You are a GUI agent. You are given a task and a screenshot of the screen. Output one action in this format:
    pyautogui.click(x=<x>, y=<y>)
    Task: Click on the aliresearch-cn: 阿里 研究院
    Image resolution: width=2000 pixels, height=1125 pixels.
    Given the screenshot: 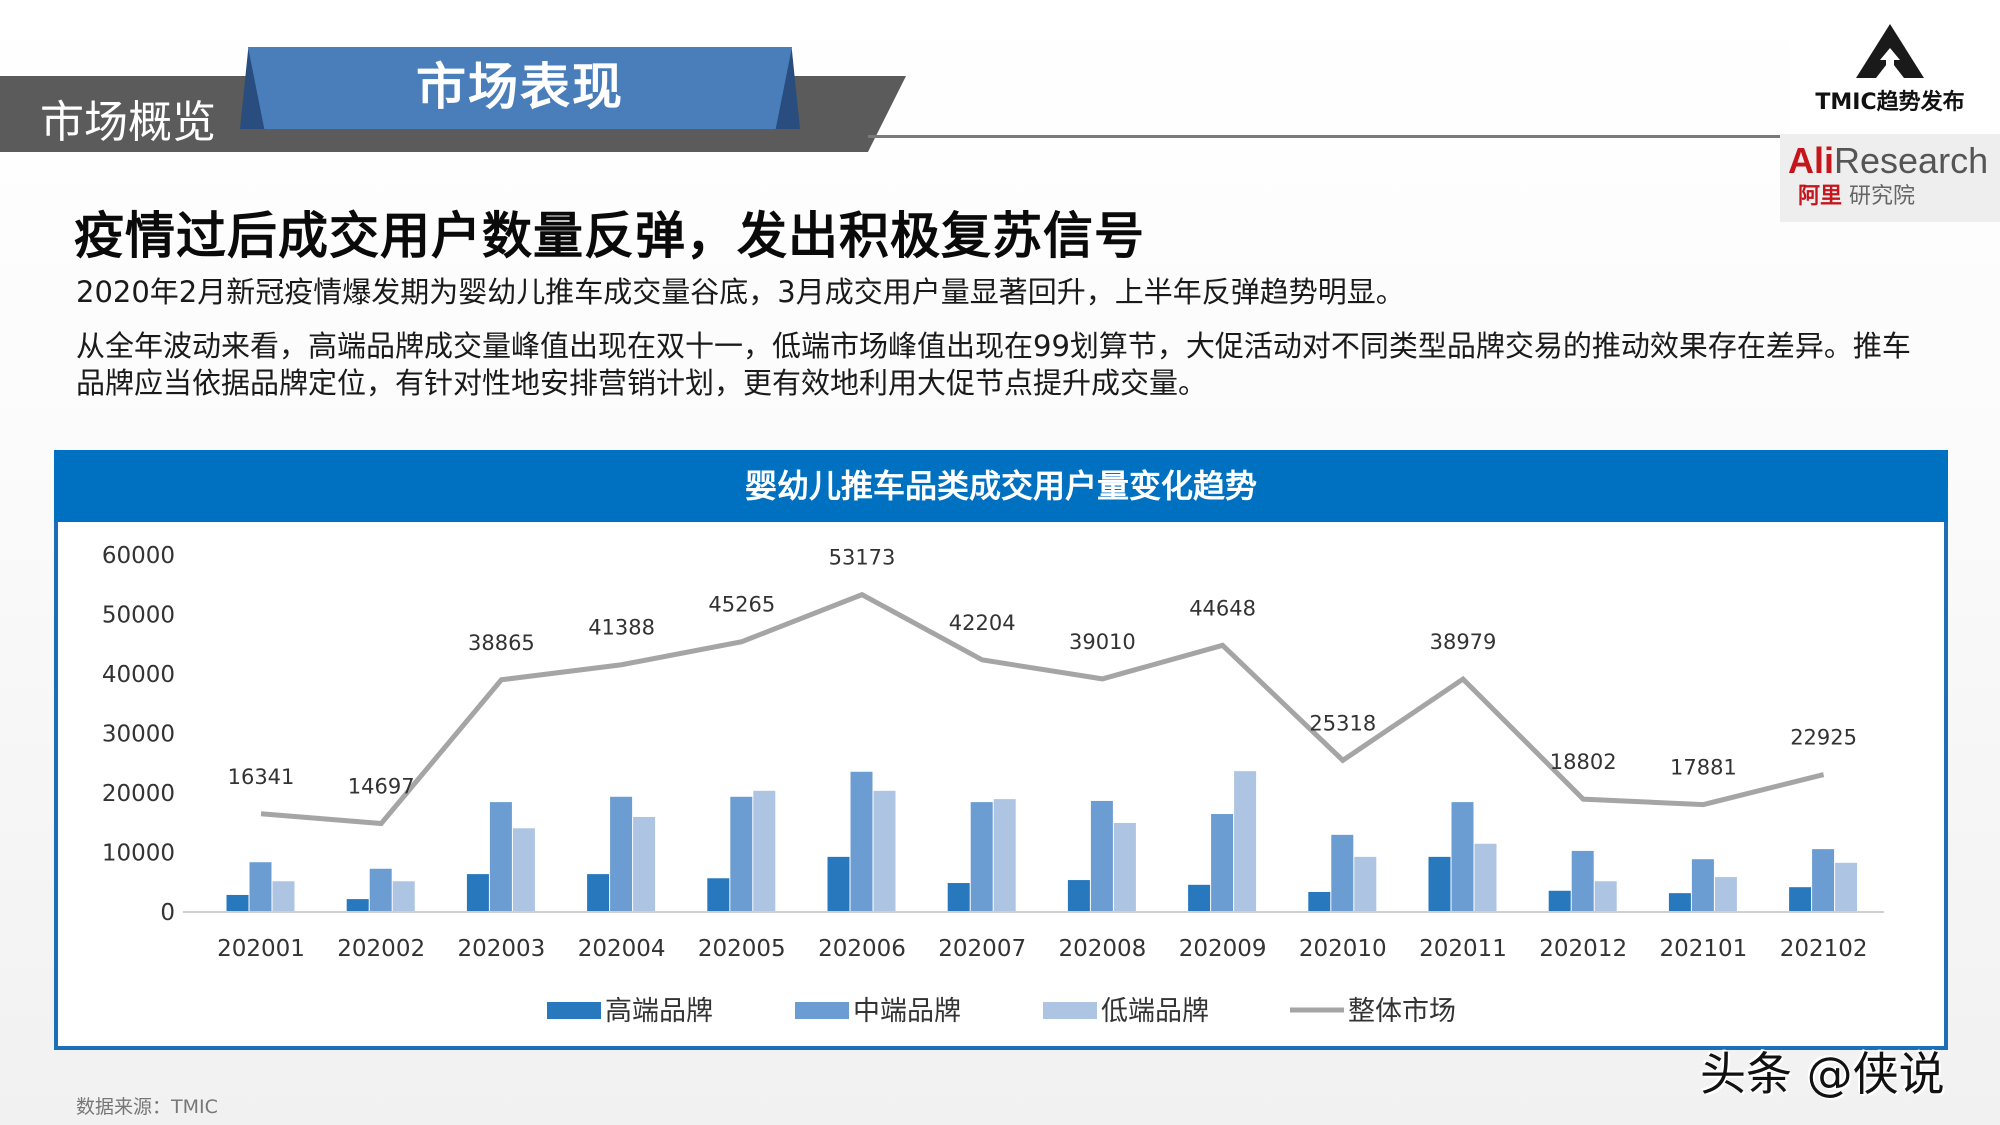 What is the action you would take?
    pyautogui.click(x=1856, y=194)
    